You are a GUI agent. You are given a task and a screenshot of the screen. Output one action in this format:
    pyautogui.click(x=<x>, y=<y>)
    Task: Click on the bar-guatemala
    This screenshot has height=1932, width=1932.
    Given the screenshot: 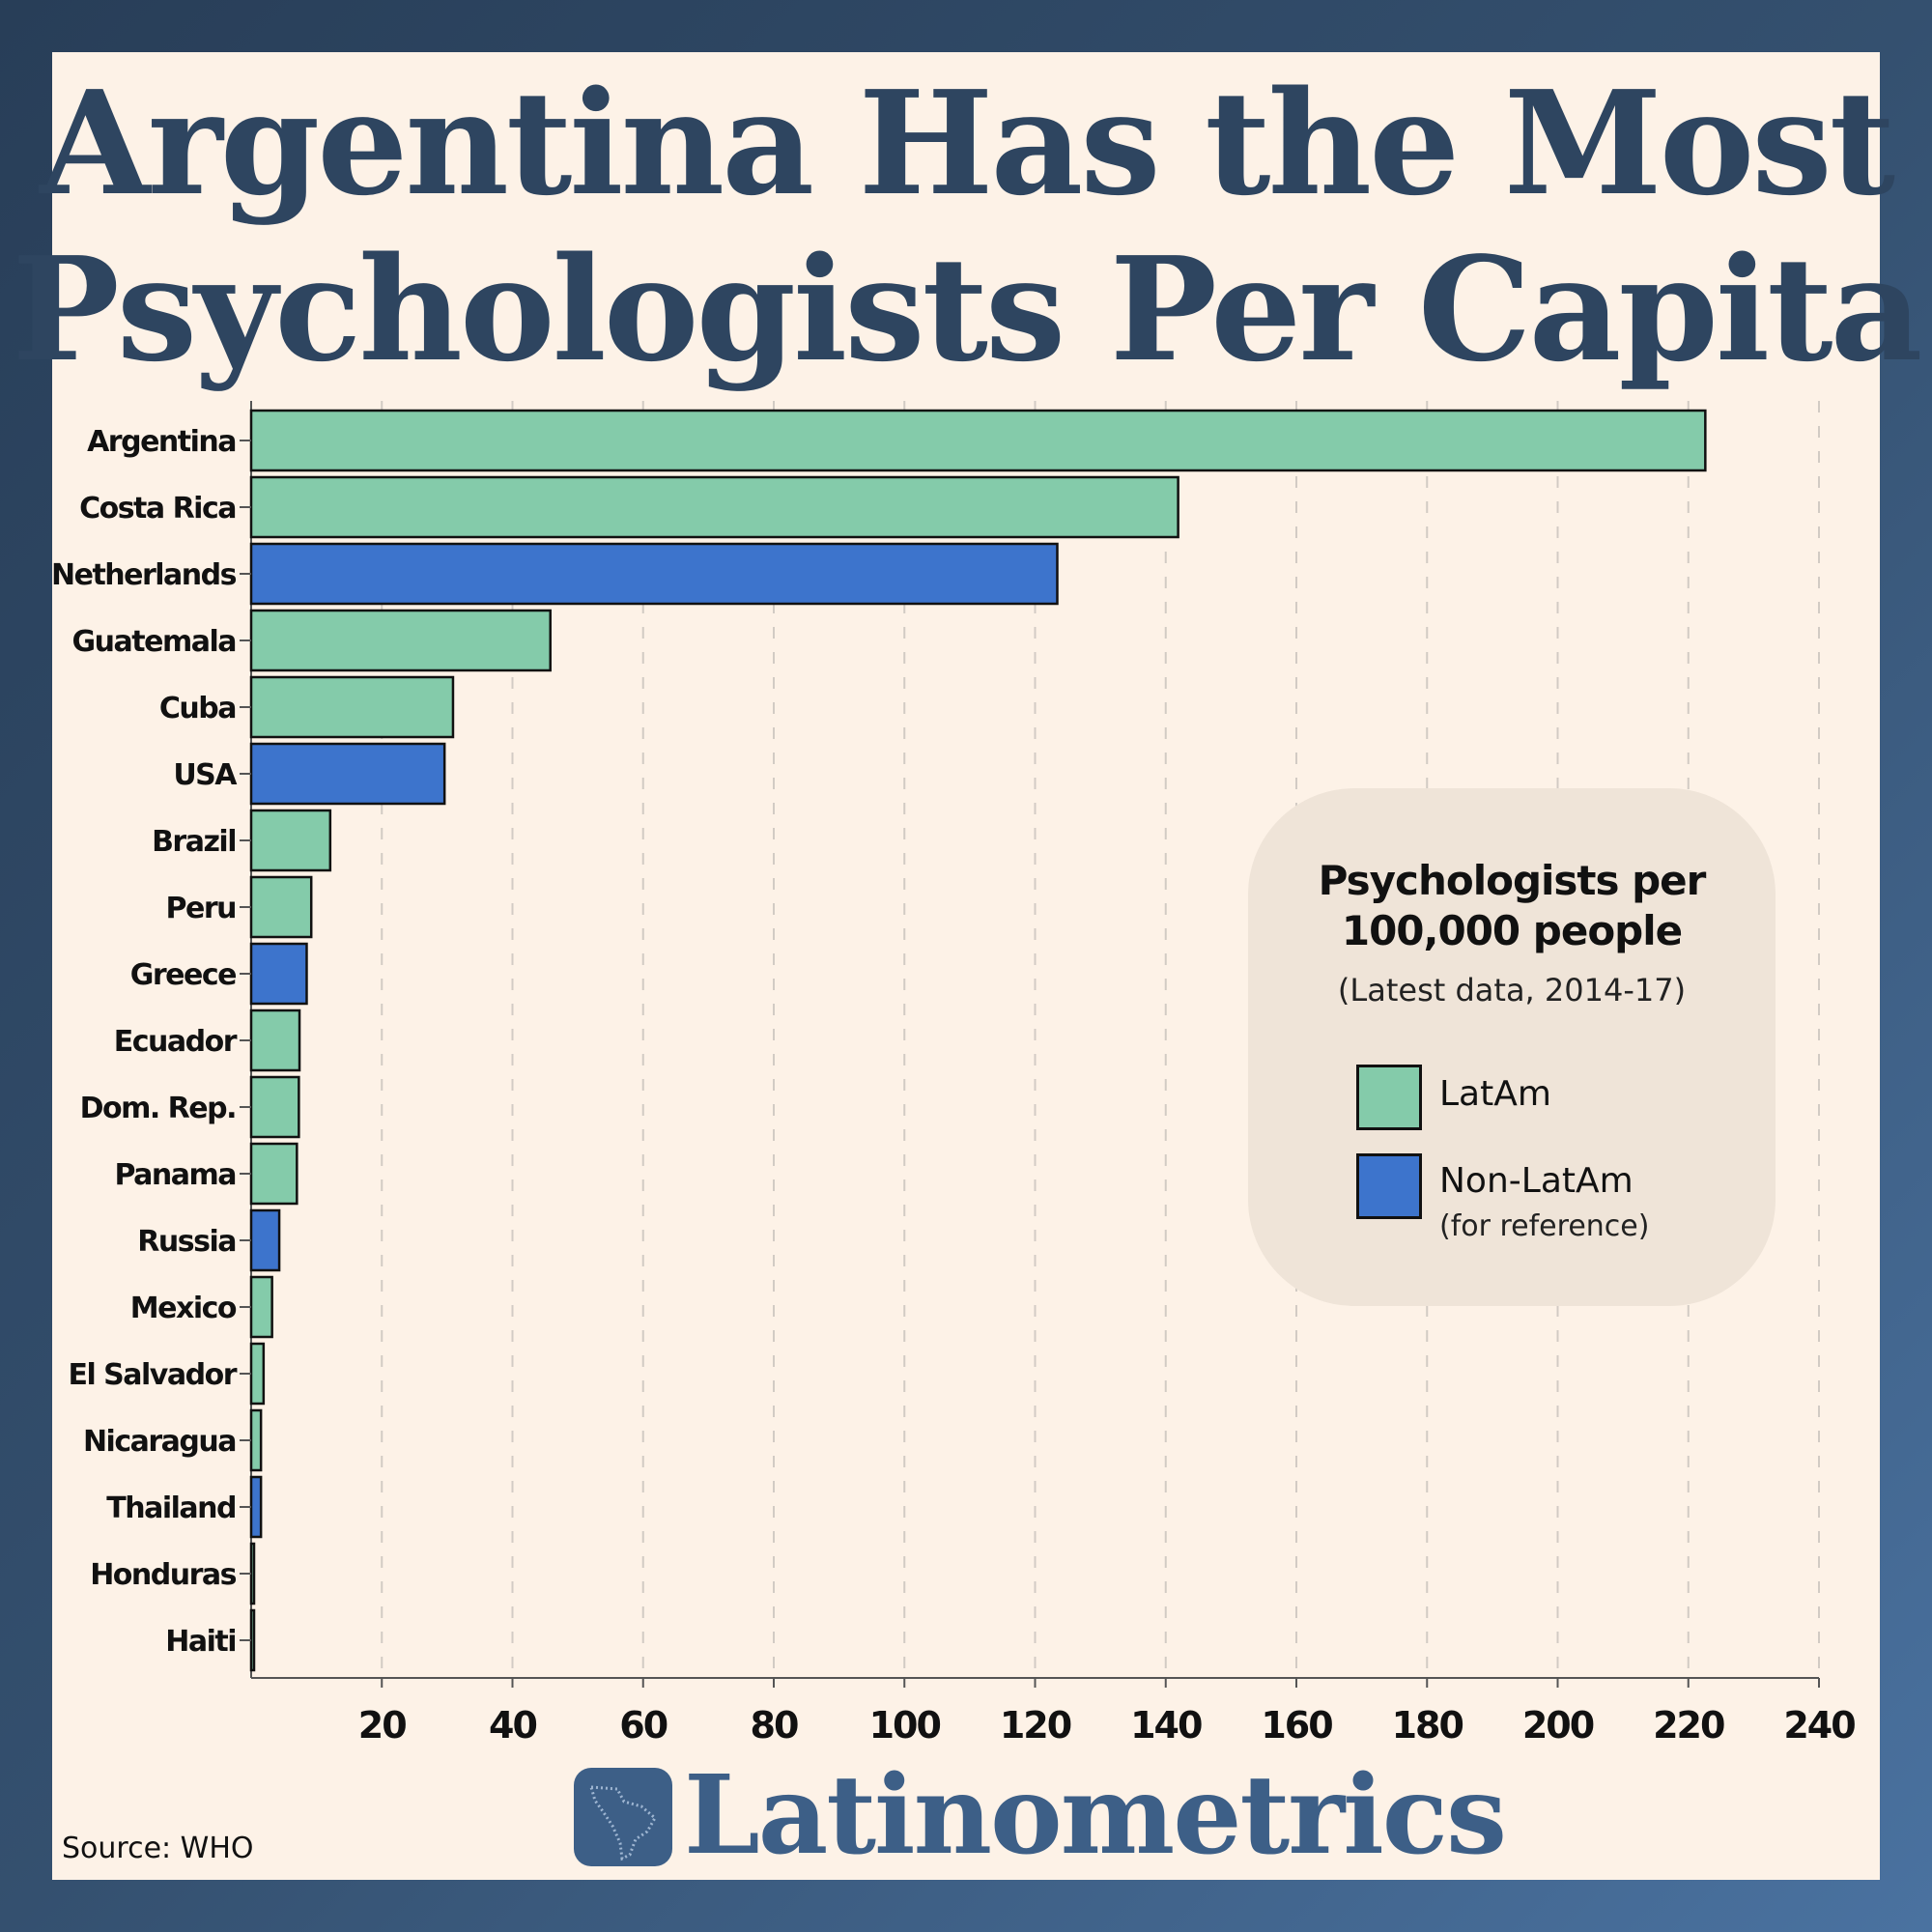 What is the action you would take?
    pyautogui.click(x=400, y=640)
    